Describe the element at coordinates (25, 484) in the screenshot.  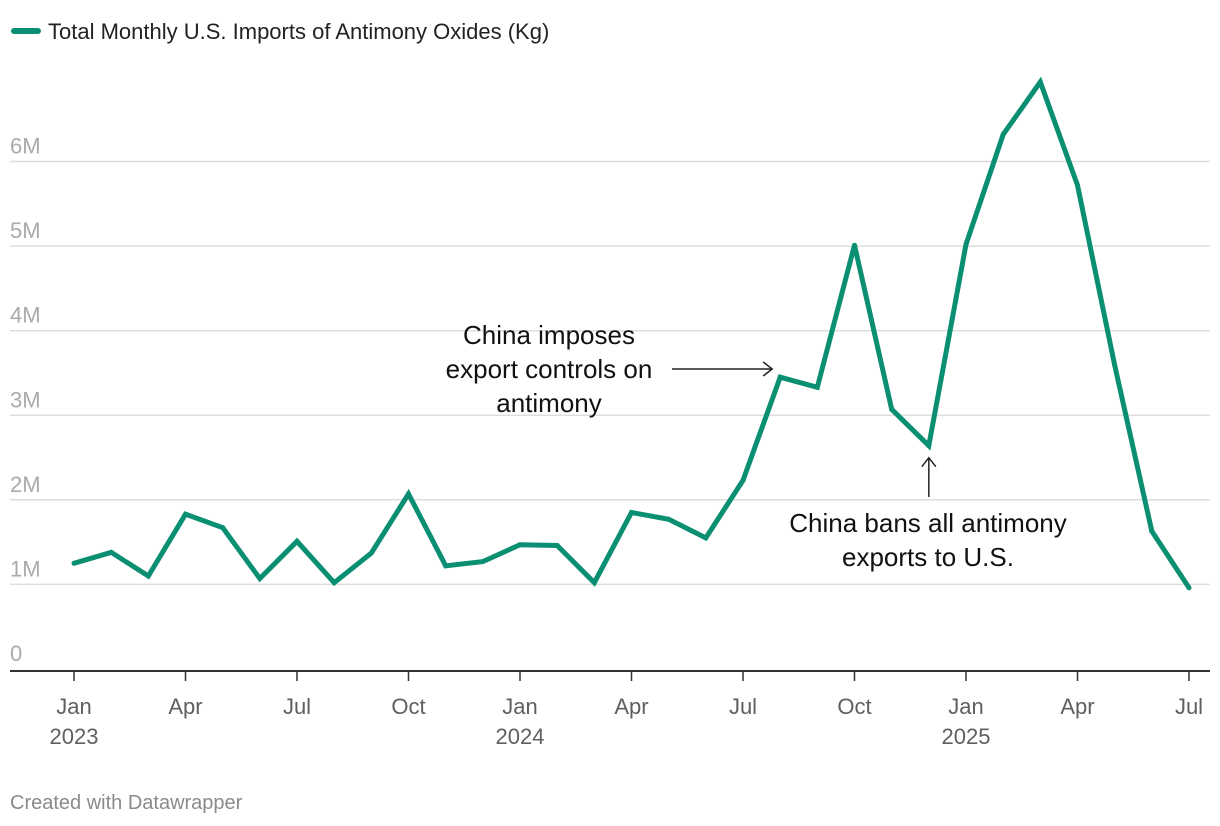
I see `y-tick-label: 2M` at that location.